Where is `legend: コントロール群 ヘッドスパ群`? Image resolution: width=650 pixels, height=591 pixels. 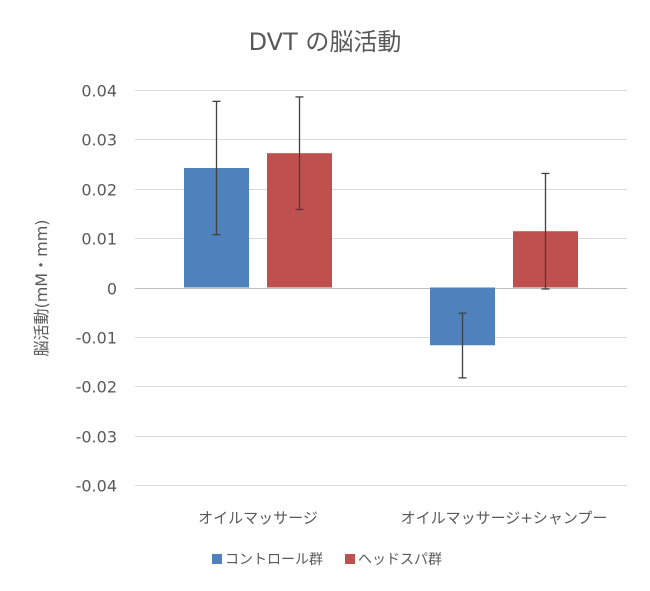
legend: コントロール群 ヘッドスパ群 is located at coordinates (327, 560).